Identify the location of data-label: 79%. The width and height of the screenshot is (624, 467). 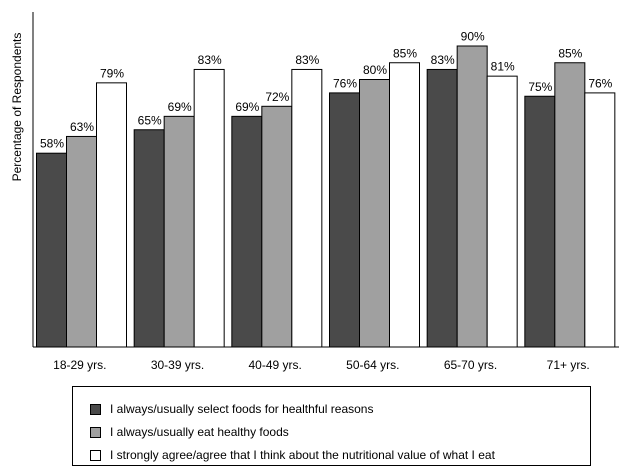
(112, 73).